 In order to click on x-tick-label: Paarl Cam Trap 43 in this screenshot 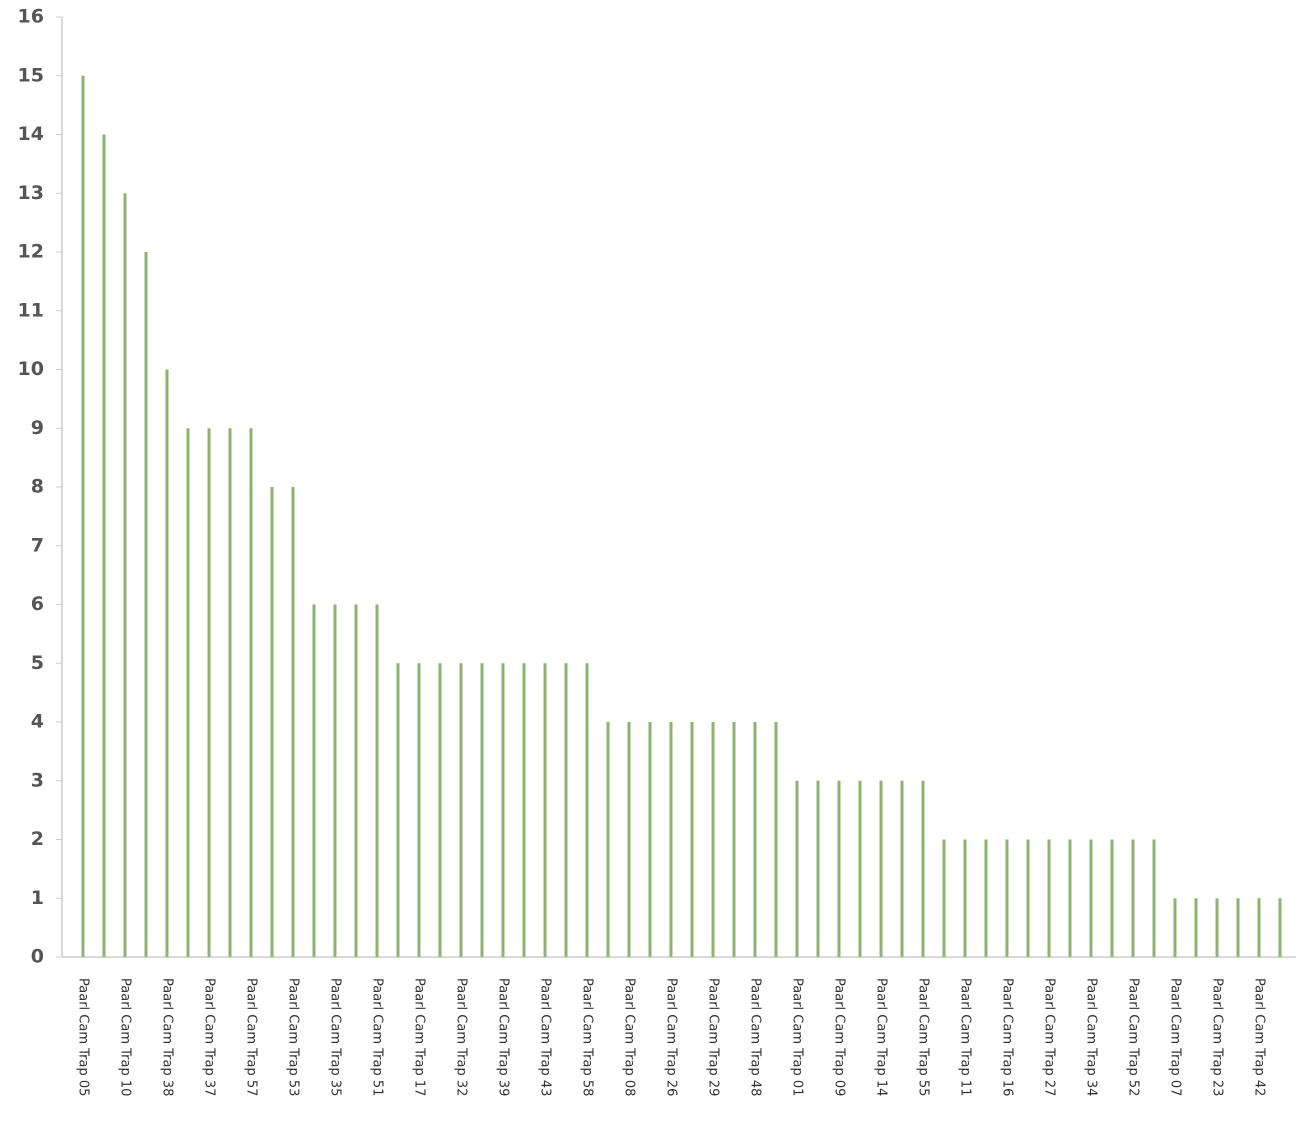, I will do `click(545, 1037)`.